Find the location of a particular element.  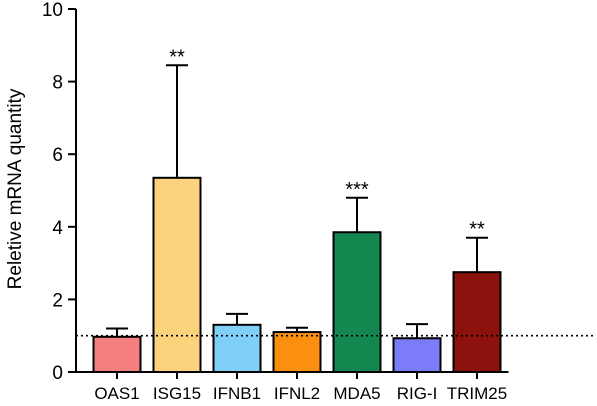

x-tick-label: RIG-I is located at coordinates (417, 393).